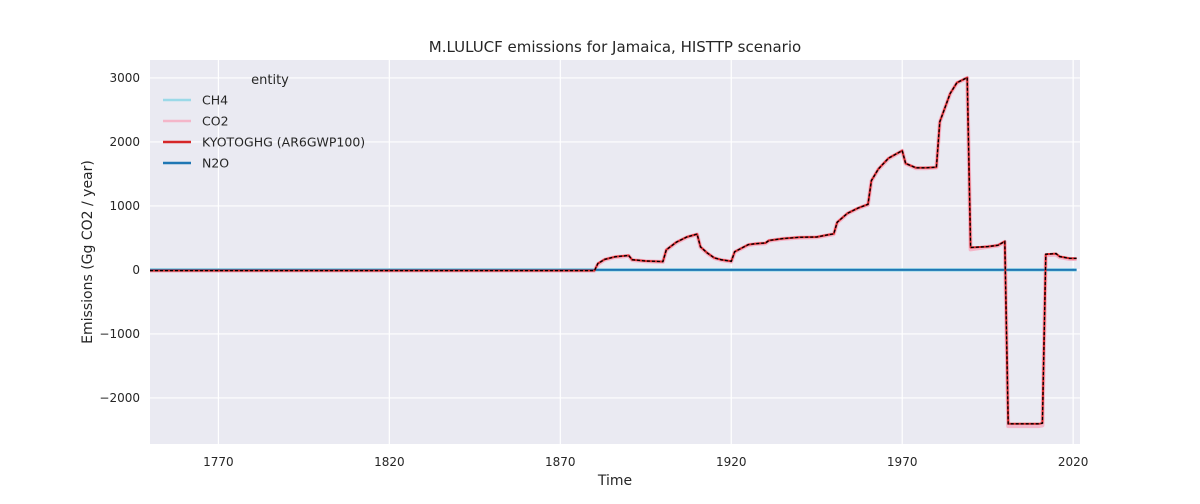  I want to click on x-tick-label: 1920, so click(731, 462).